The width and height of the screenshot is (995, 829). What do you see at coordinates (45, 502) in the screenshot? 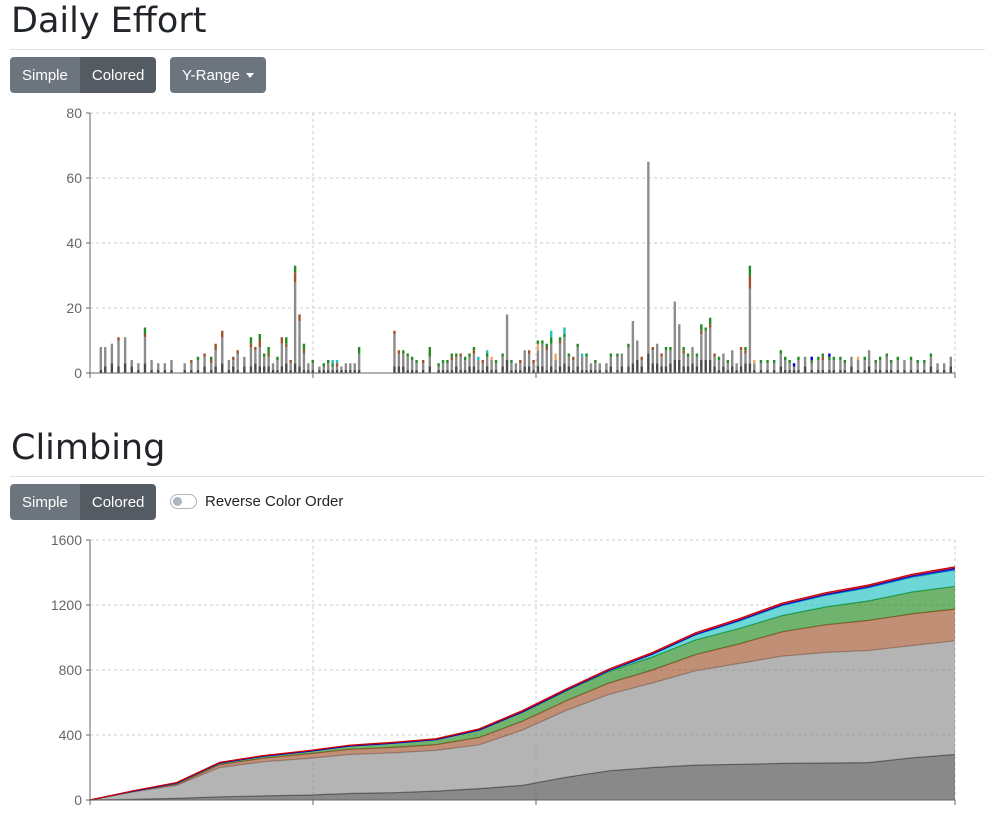
I see `climbing-simple-button: Simple` at bounding box center [45, 502].